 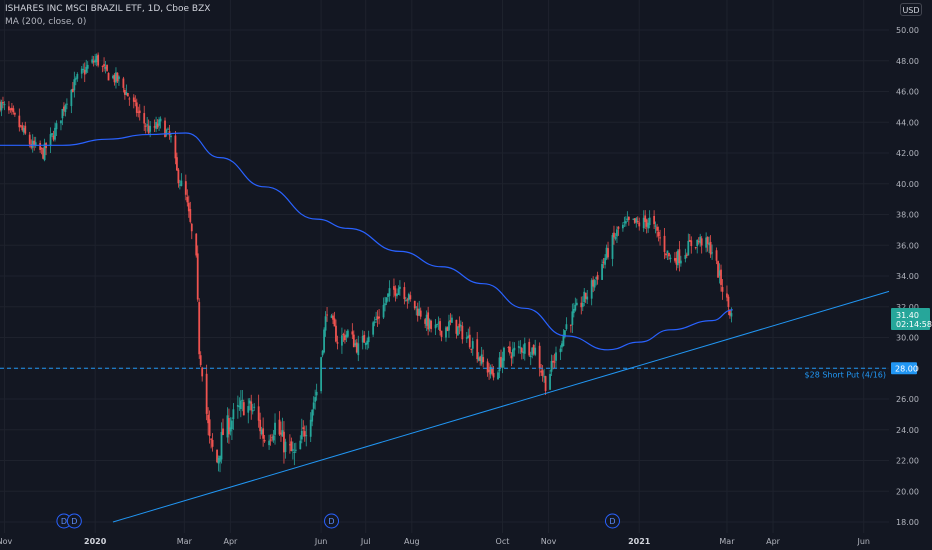 I want to click on currency-button: USD, so click(x=911, y=9).